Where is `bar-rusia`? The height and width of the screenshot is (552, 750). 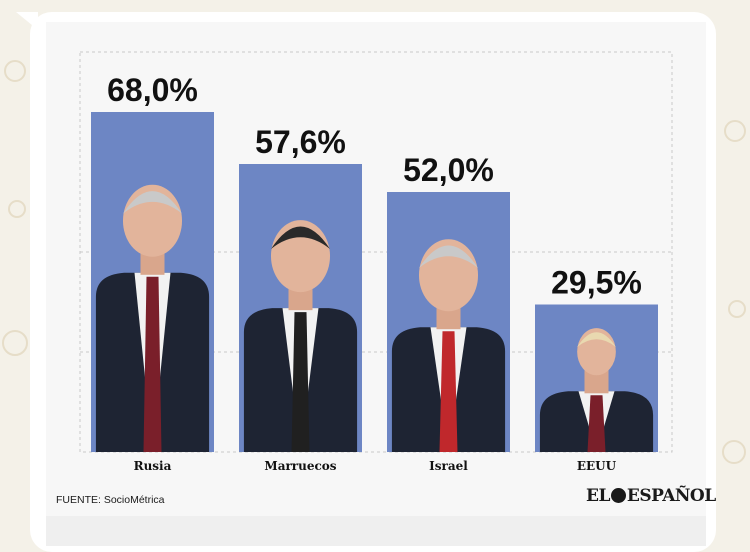
bar-rusia is located at coordinates (152, 282).